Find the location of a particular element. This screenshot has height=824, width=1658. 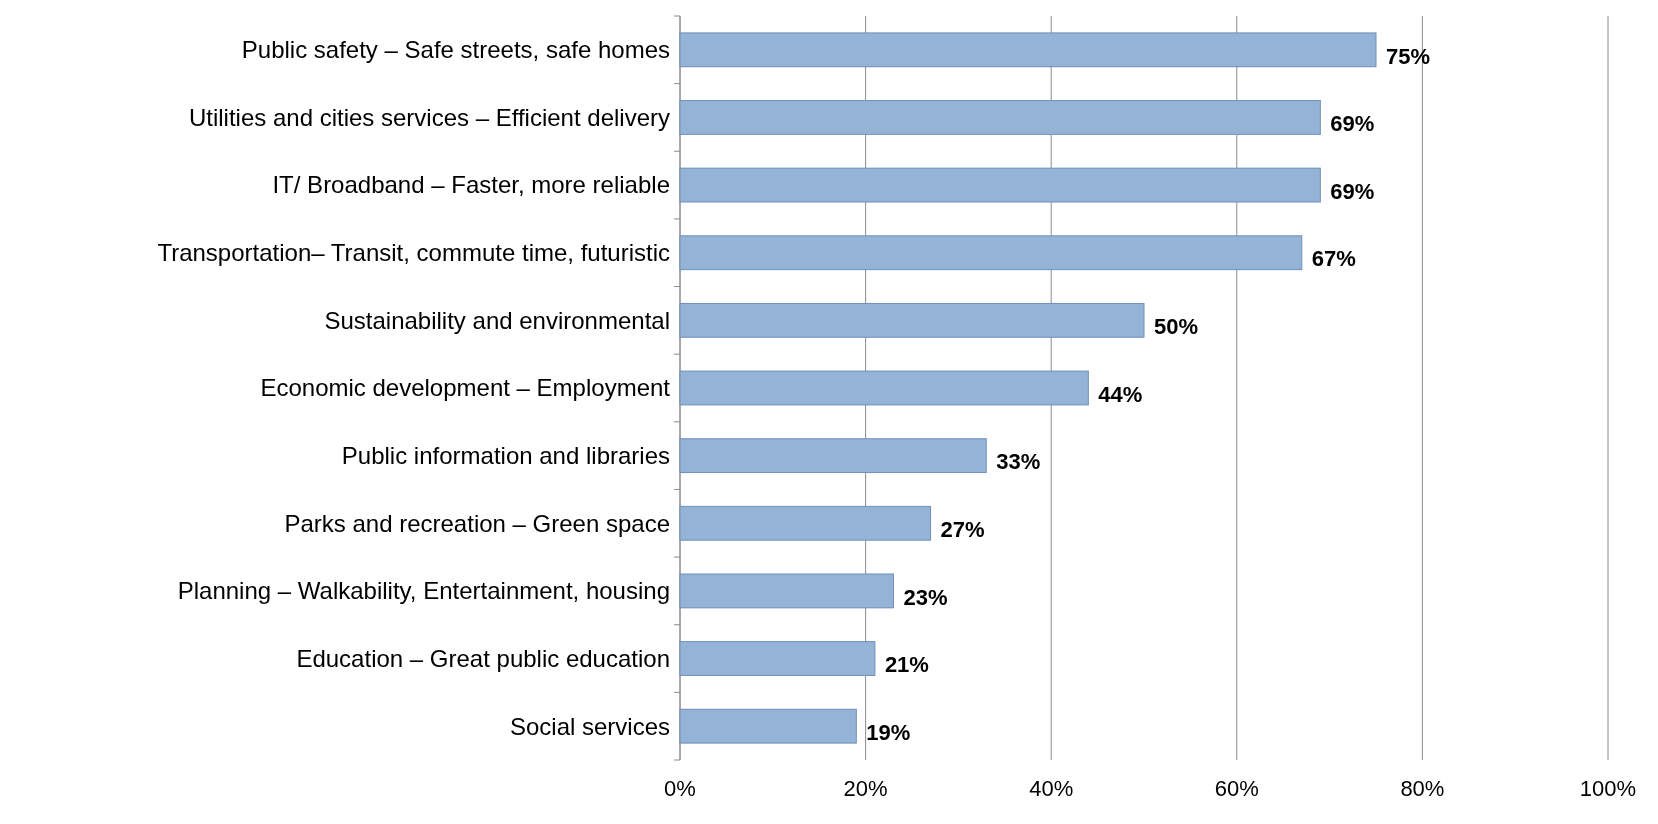

y-tick-label: Transportation– Transit, commute time, futuristic is located at coordinates (413, 253).